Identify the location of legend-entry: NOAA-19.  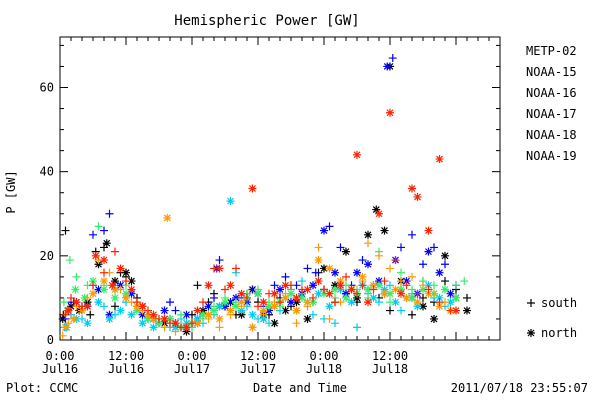
(551, 156).